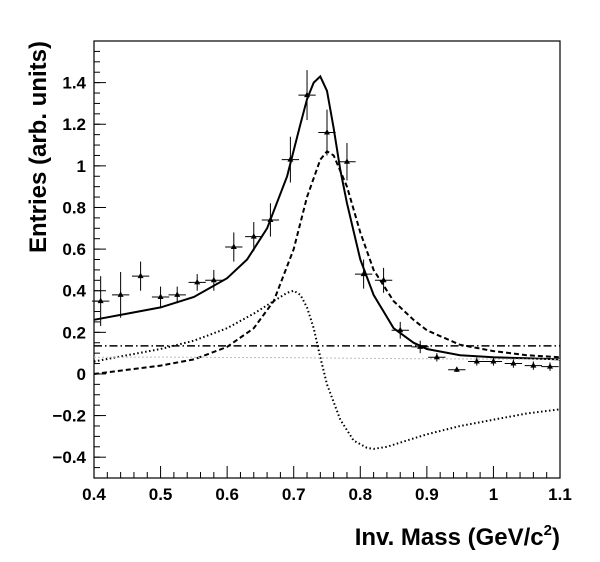 This screenshot has height=562, width=600. What do you see at coordinates (74, 332) in the screenshot?
I see `y-tick-label: 0.2` at bounding box center [74, 332].